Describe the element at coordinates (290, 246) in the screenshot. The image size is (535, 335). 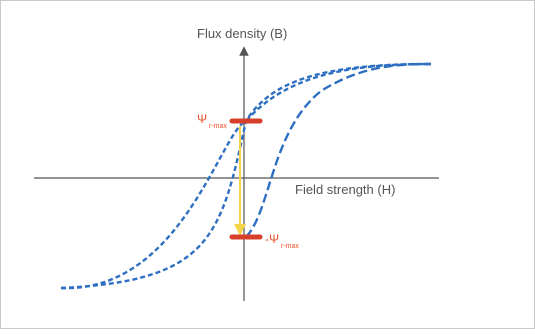
I see `lower-marker-subscript: r-max` at that location.